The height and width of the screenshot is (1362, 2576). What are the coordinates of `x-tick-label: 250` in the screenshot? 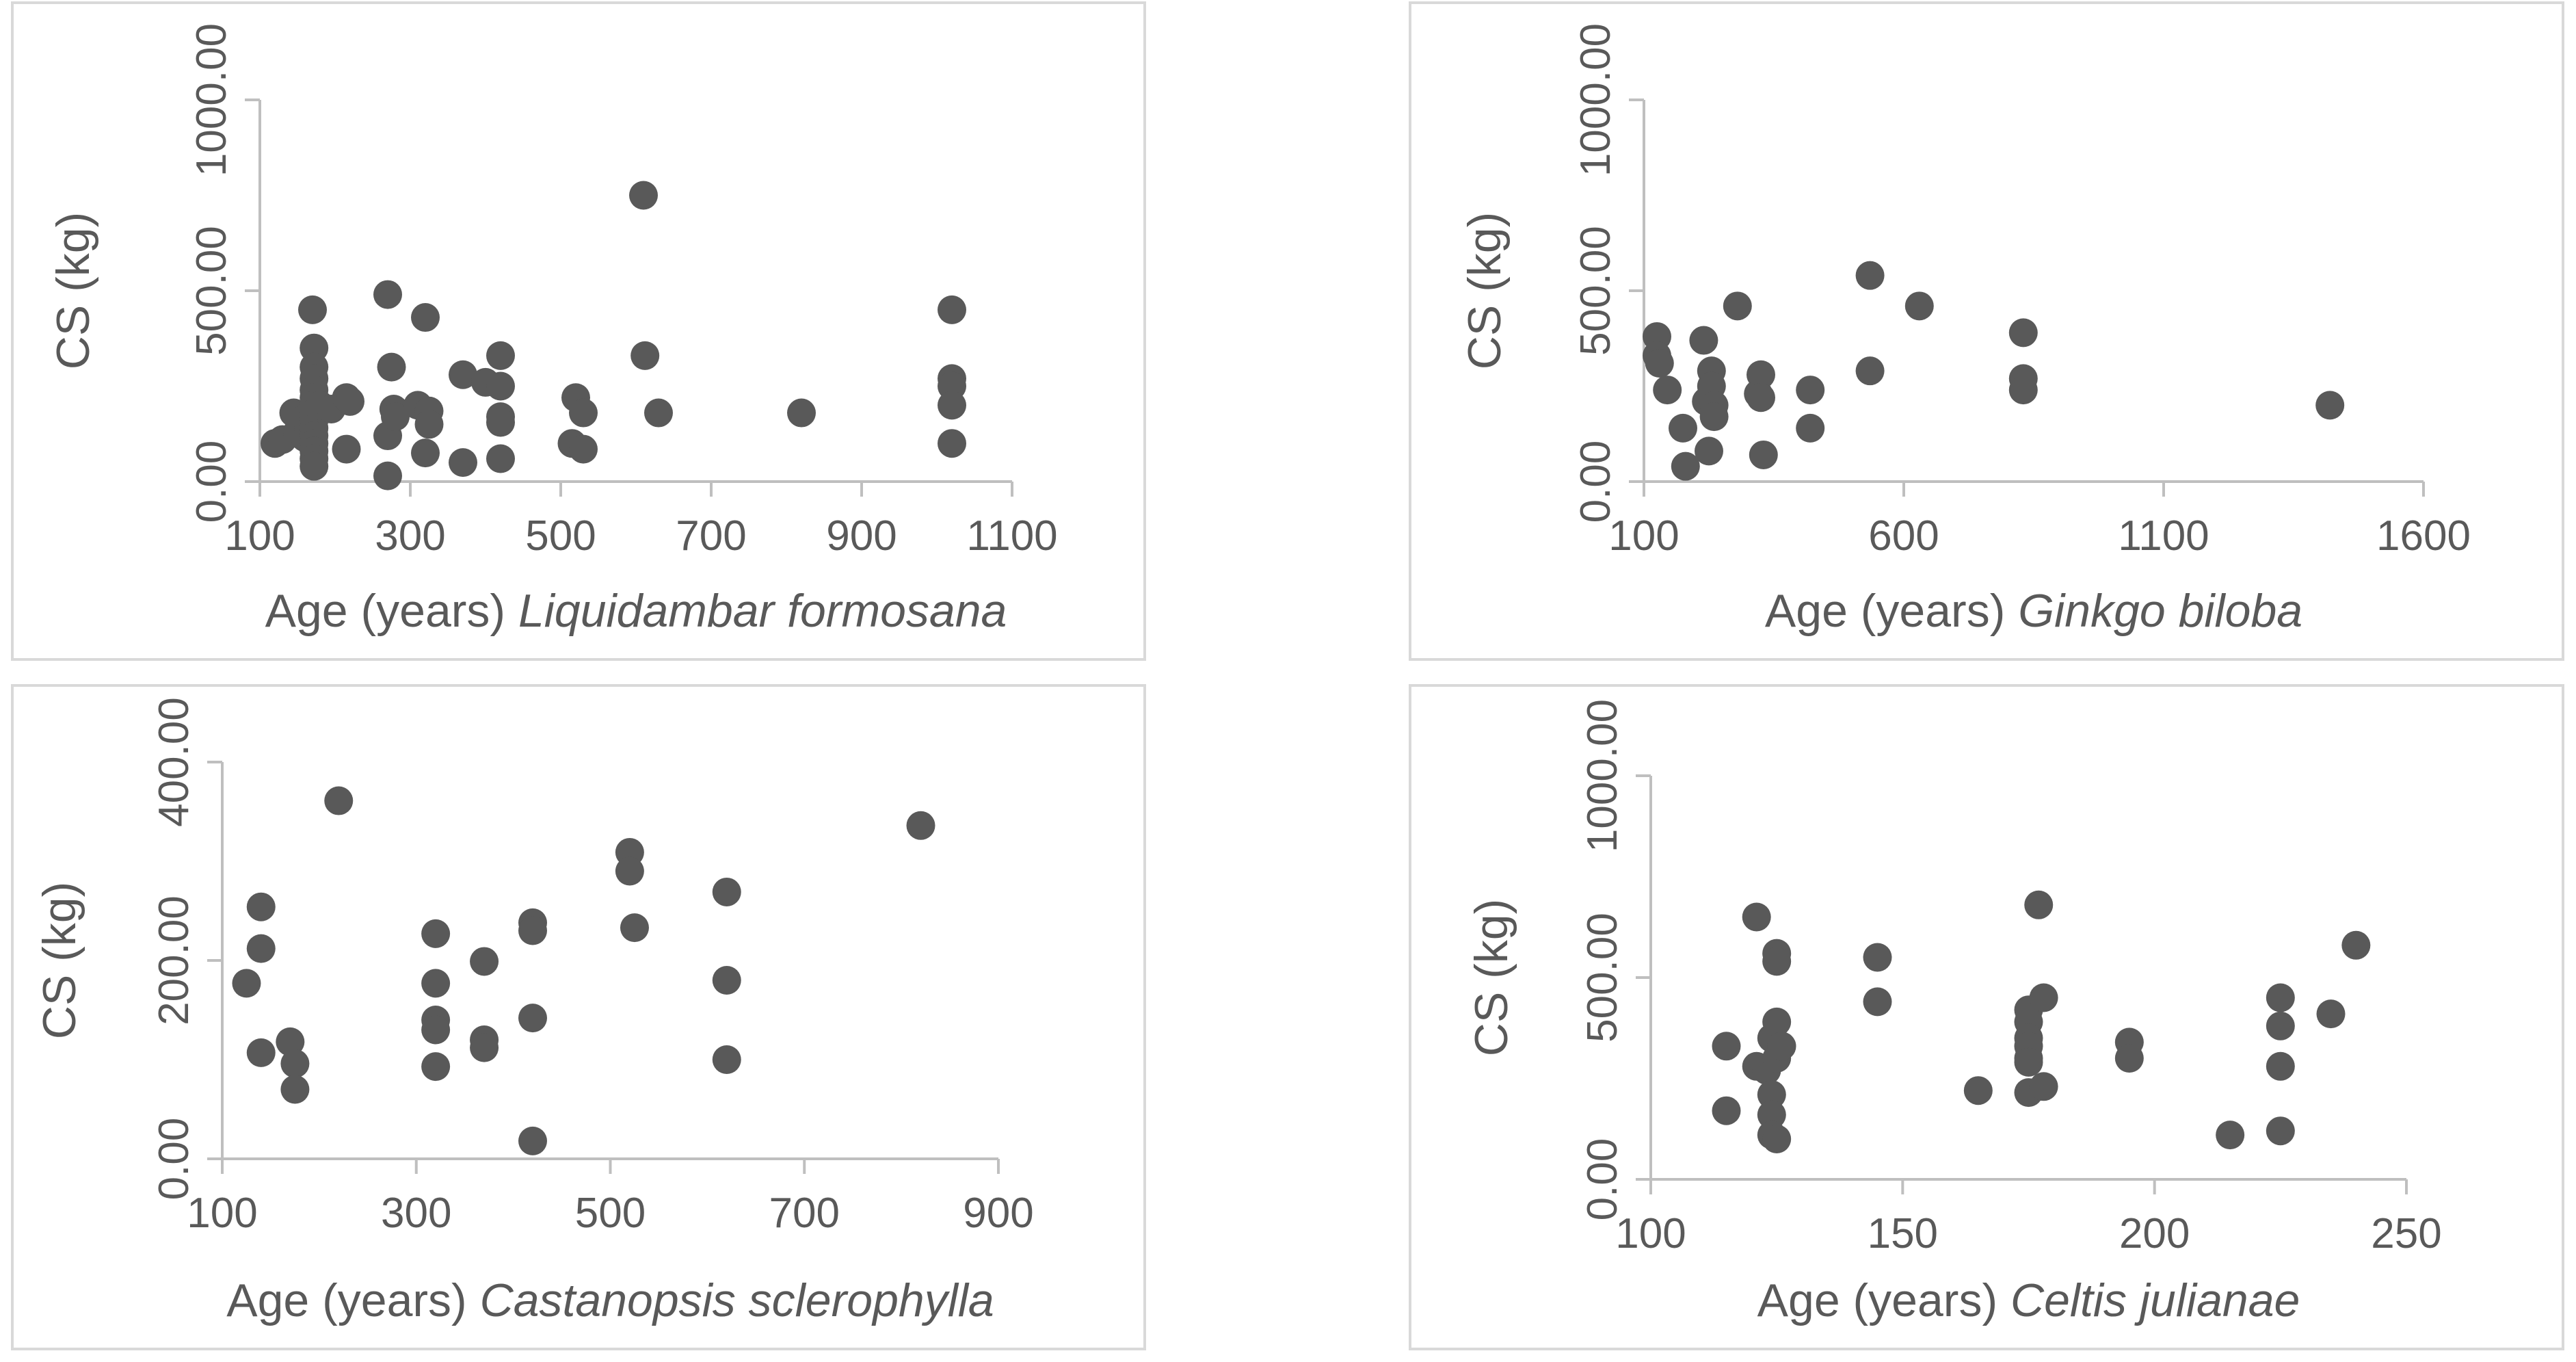 It's located at (2406, 1233).